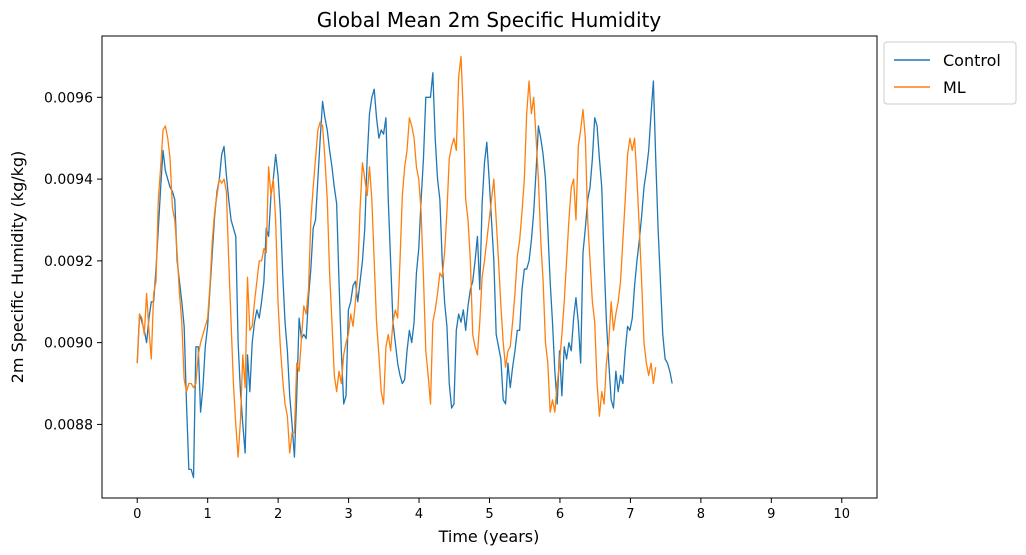 This screenshot has width=1026, height=555. I want to click on x-tick-label: 4, so click(419, 514).